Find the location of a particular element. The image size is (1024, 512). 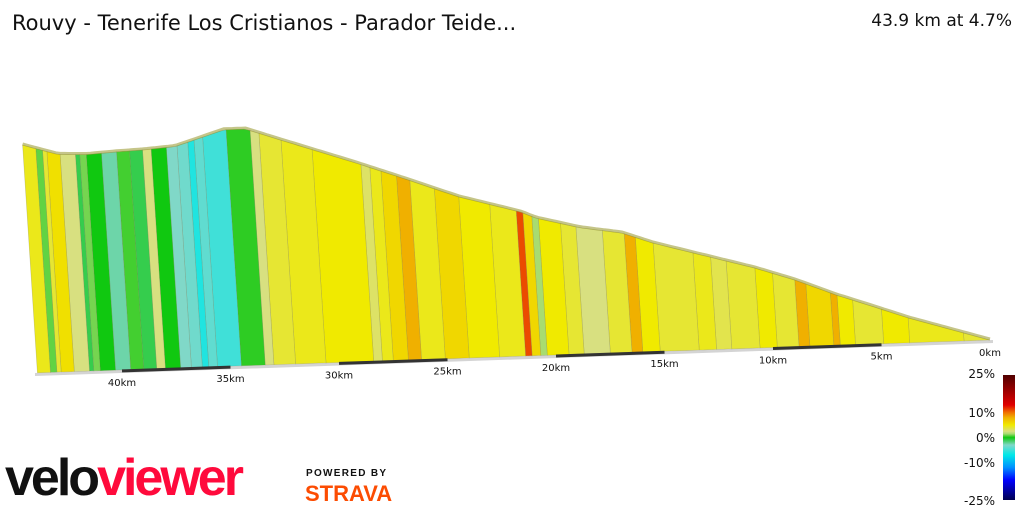

legend-label-25: 25% is located at coordinates (981, 374).